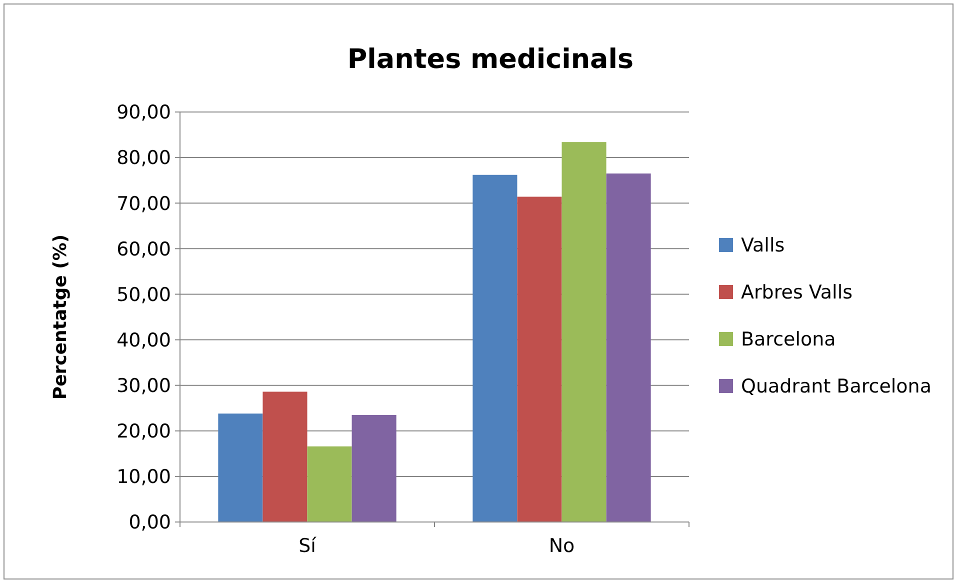 Image resolution: width=957 pixels, height=581 pixels. I want to click on x-tick-label: No, so click(561, 546).